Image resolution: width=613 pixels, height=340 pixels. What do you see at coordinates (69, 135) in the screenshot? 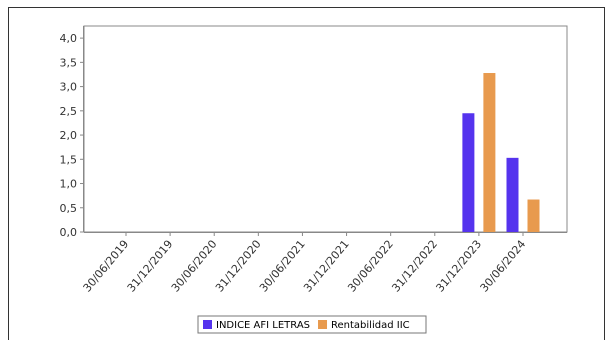
I see `y-tick-label: 2,0` at bounding box center [69, 135].